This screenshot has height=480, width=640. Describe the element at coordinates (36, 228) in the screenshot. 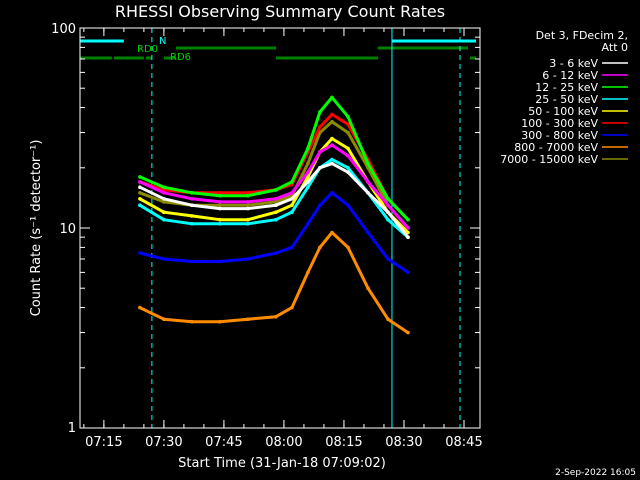

I see `y-axis-label: Count Rate (s⁻¹ detector⁻¹)` at that location.